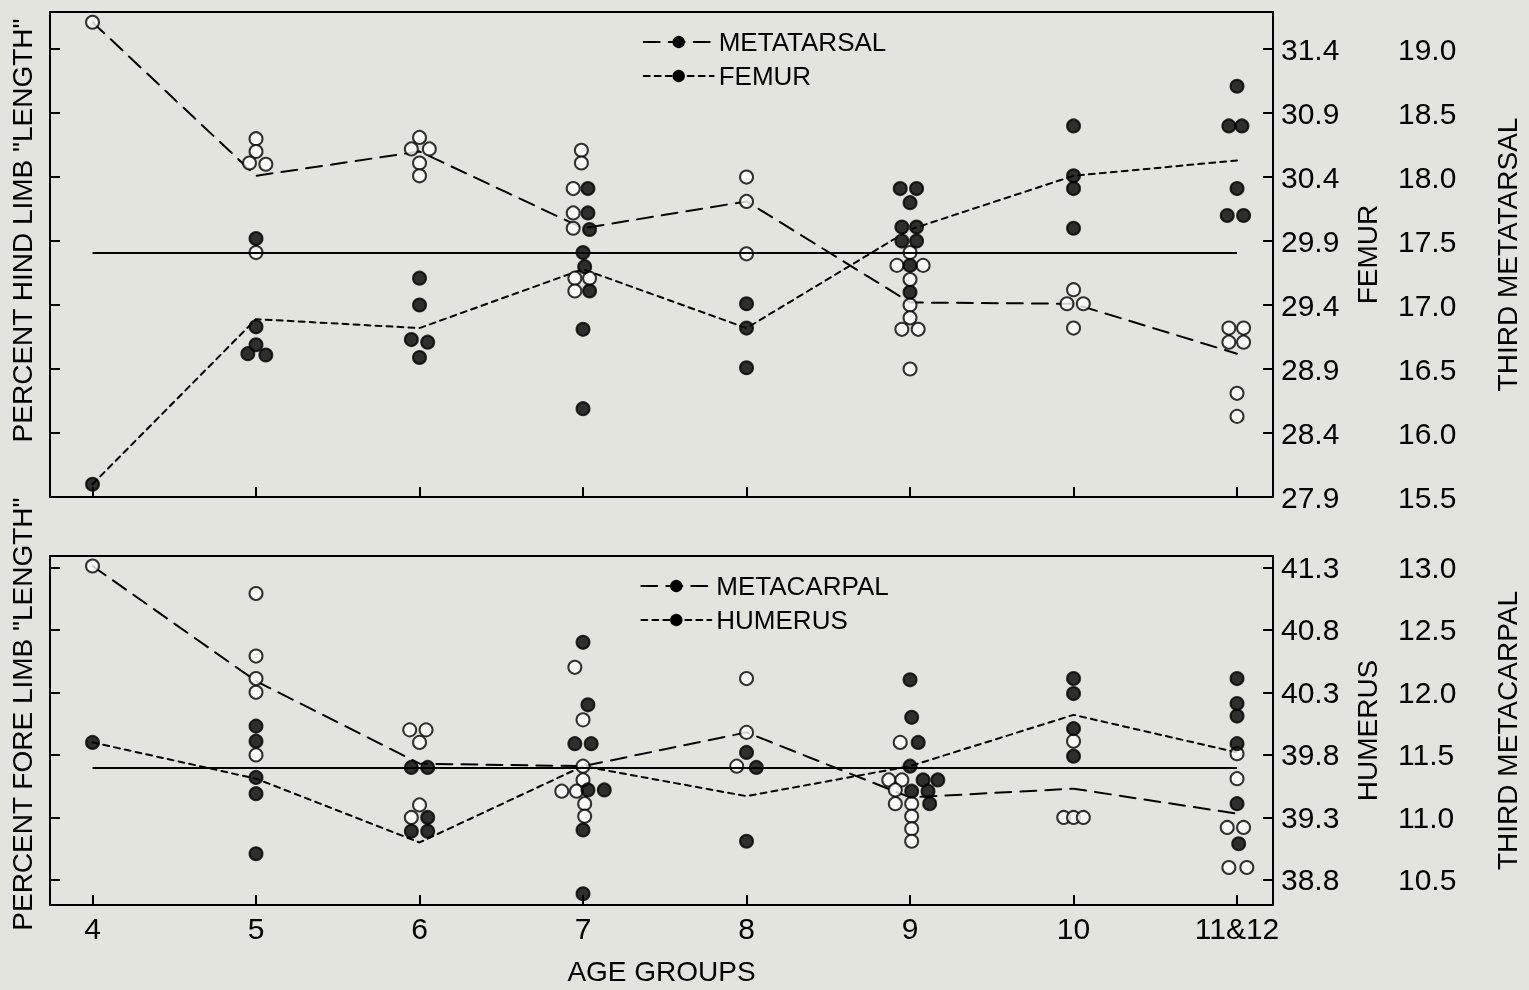  I want to click on y-tick-label: 41.3, so click(1310, 567).